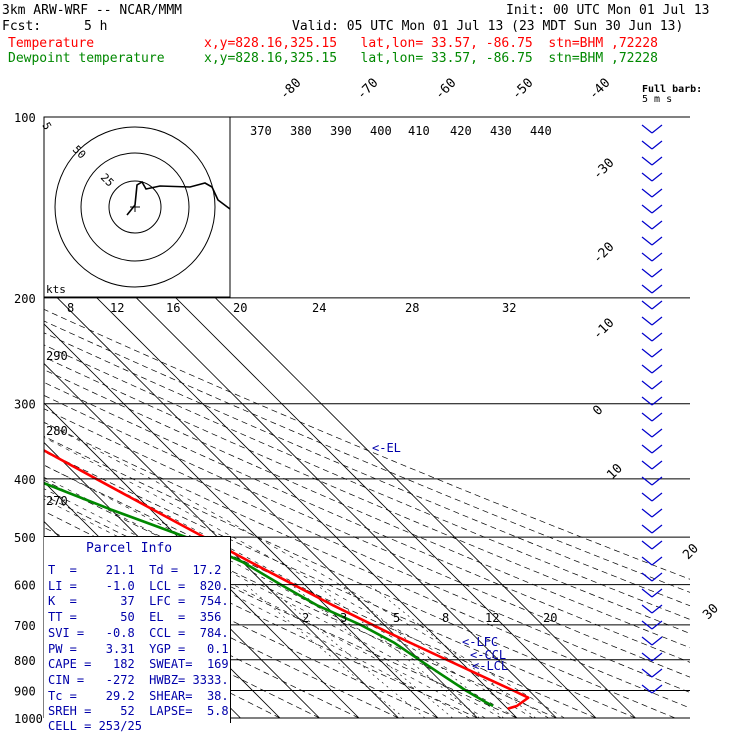 The width and height of the screenshot is (740, 740). I want to click on parcel-row: Tc = 29.2 SHEAR= 38., so click(138, 696).